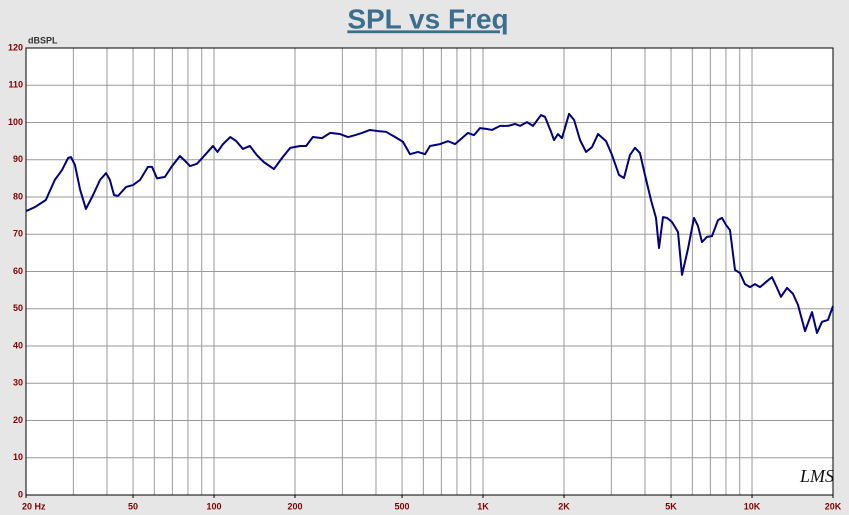 This screenshot has height=515, width=849. Describe the element at coordinates (671, 506) in the screenshot. I see `x-tick-label: 5K` at that location.